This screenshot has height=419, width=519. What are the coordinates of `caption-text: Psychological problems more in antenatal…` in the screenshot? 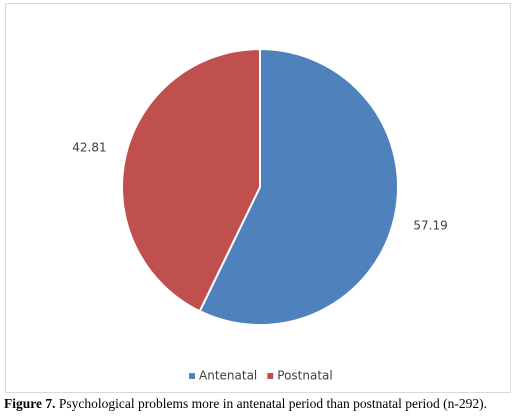 It's located at (273, 403).